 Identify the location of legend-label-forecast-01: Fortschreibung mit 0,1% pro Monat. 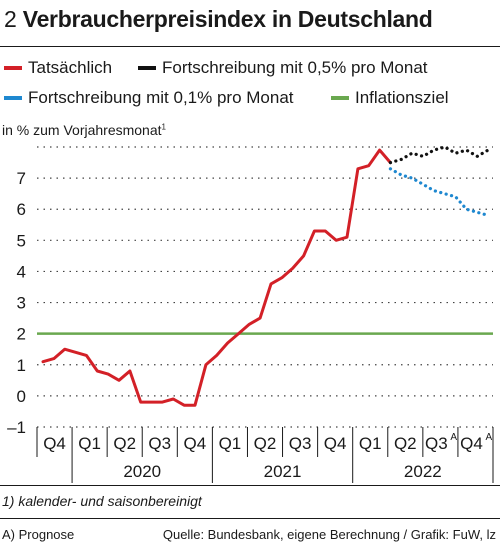
(161, 97).